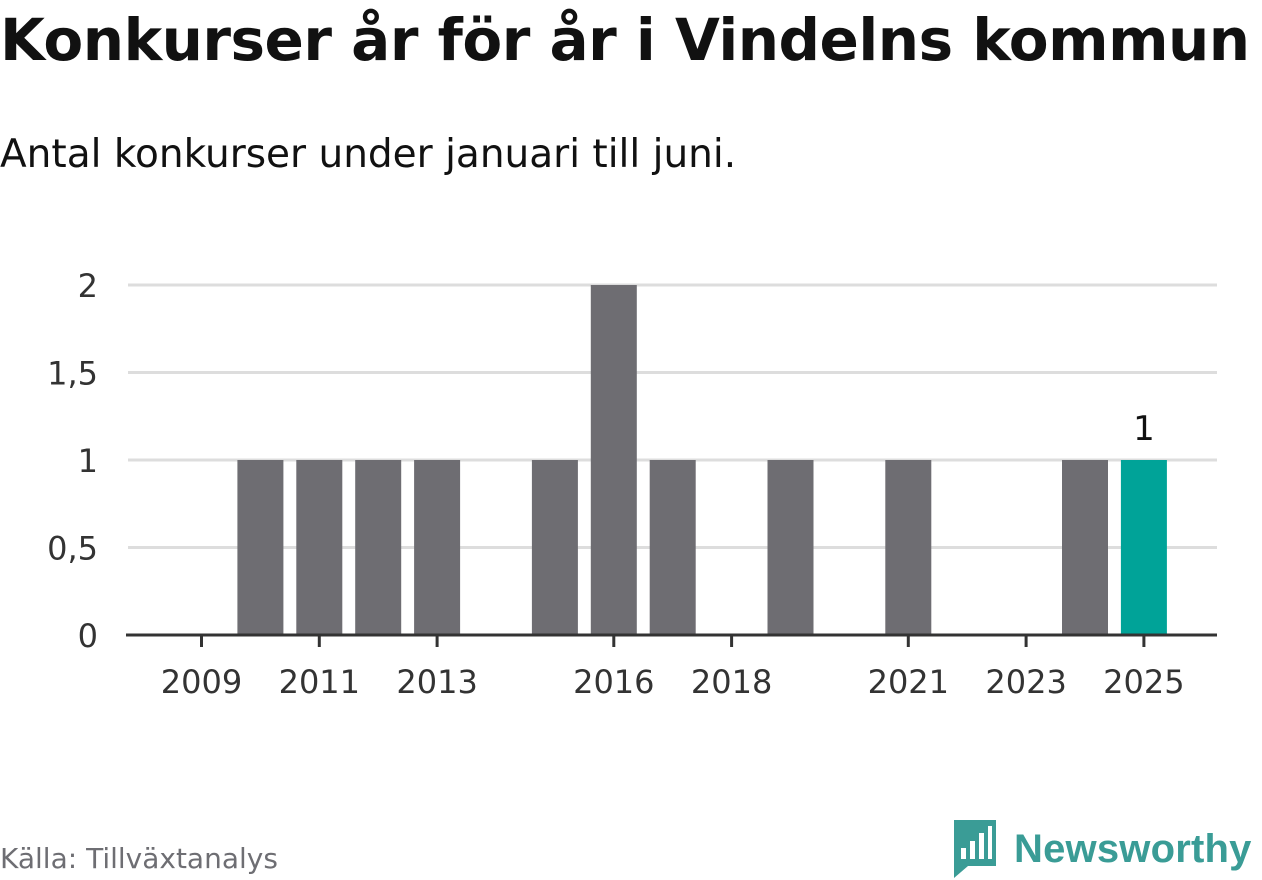 This screenshot has width=1262, height=880. I want to click on x-tick-label: 2009, so click(201, 682).